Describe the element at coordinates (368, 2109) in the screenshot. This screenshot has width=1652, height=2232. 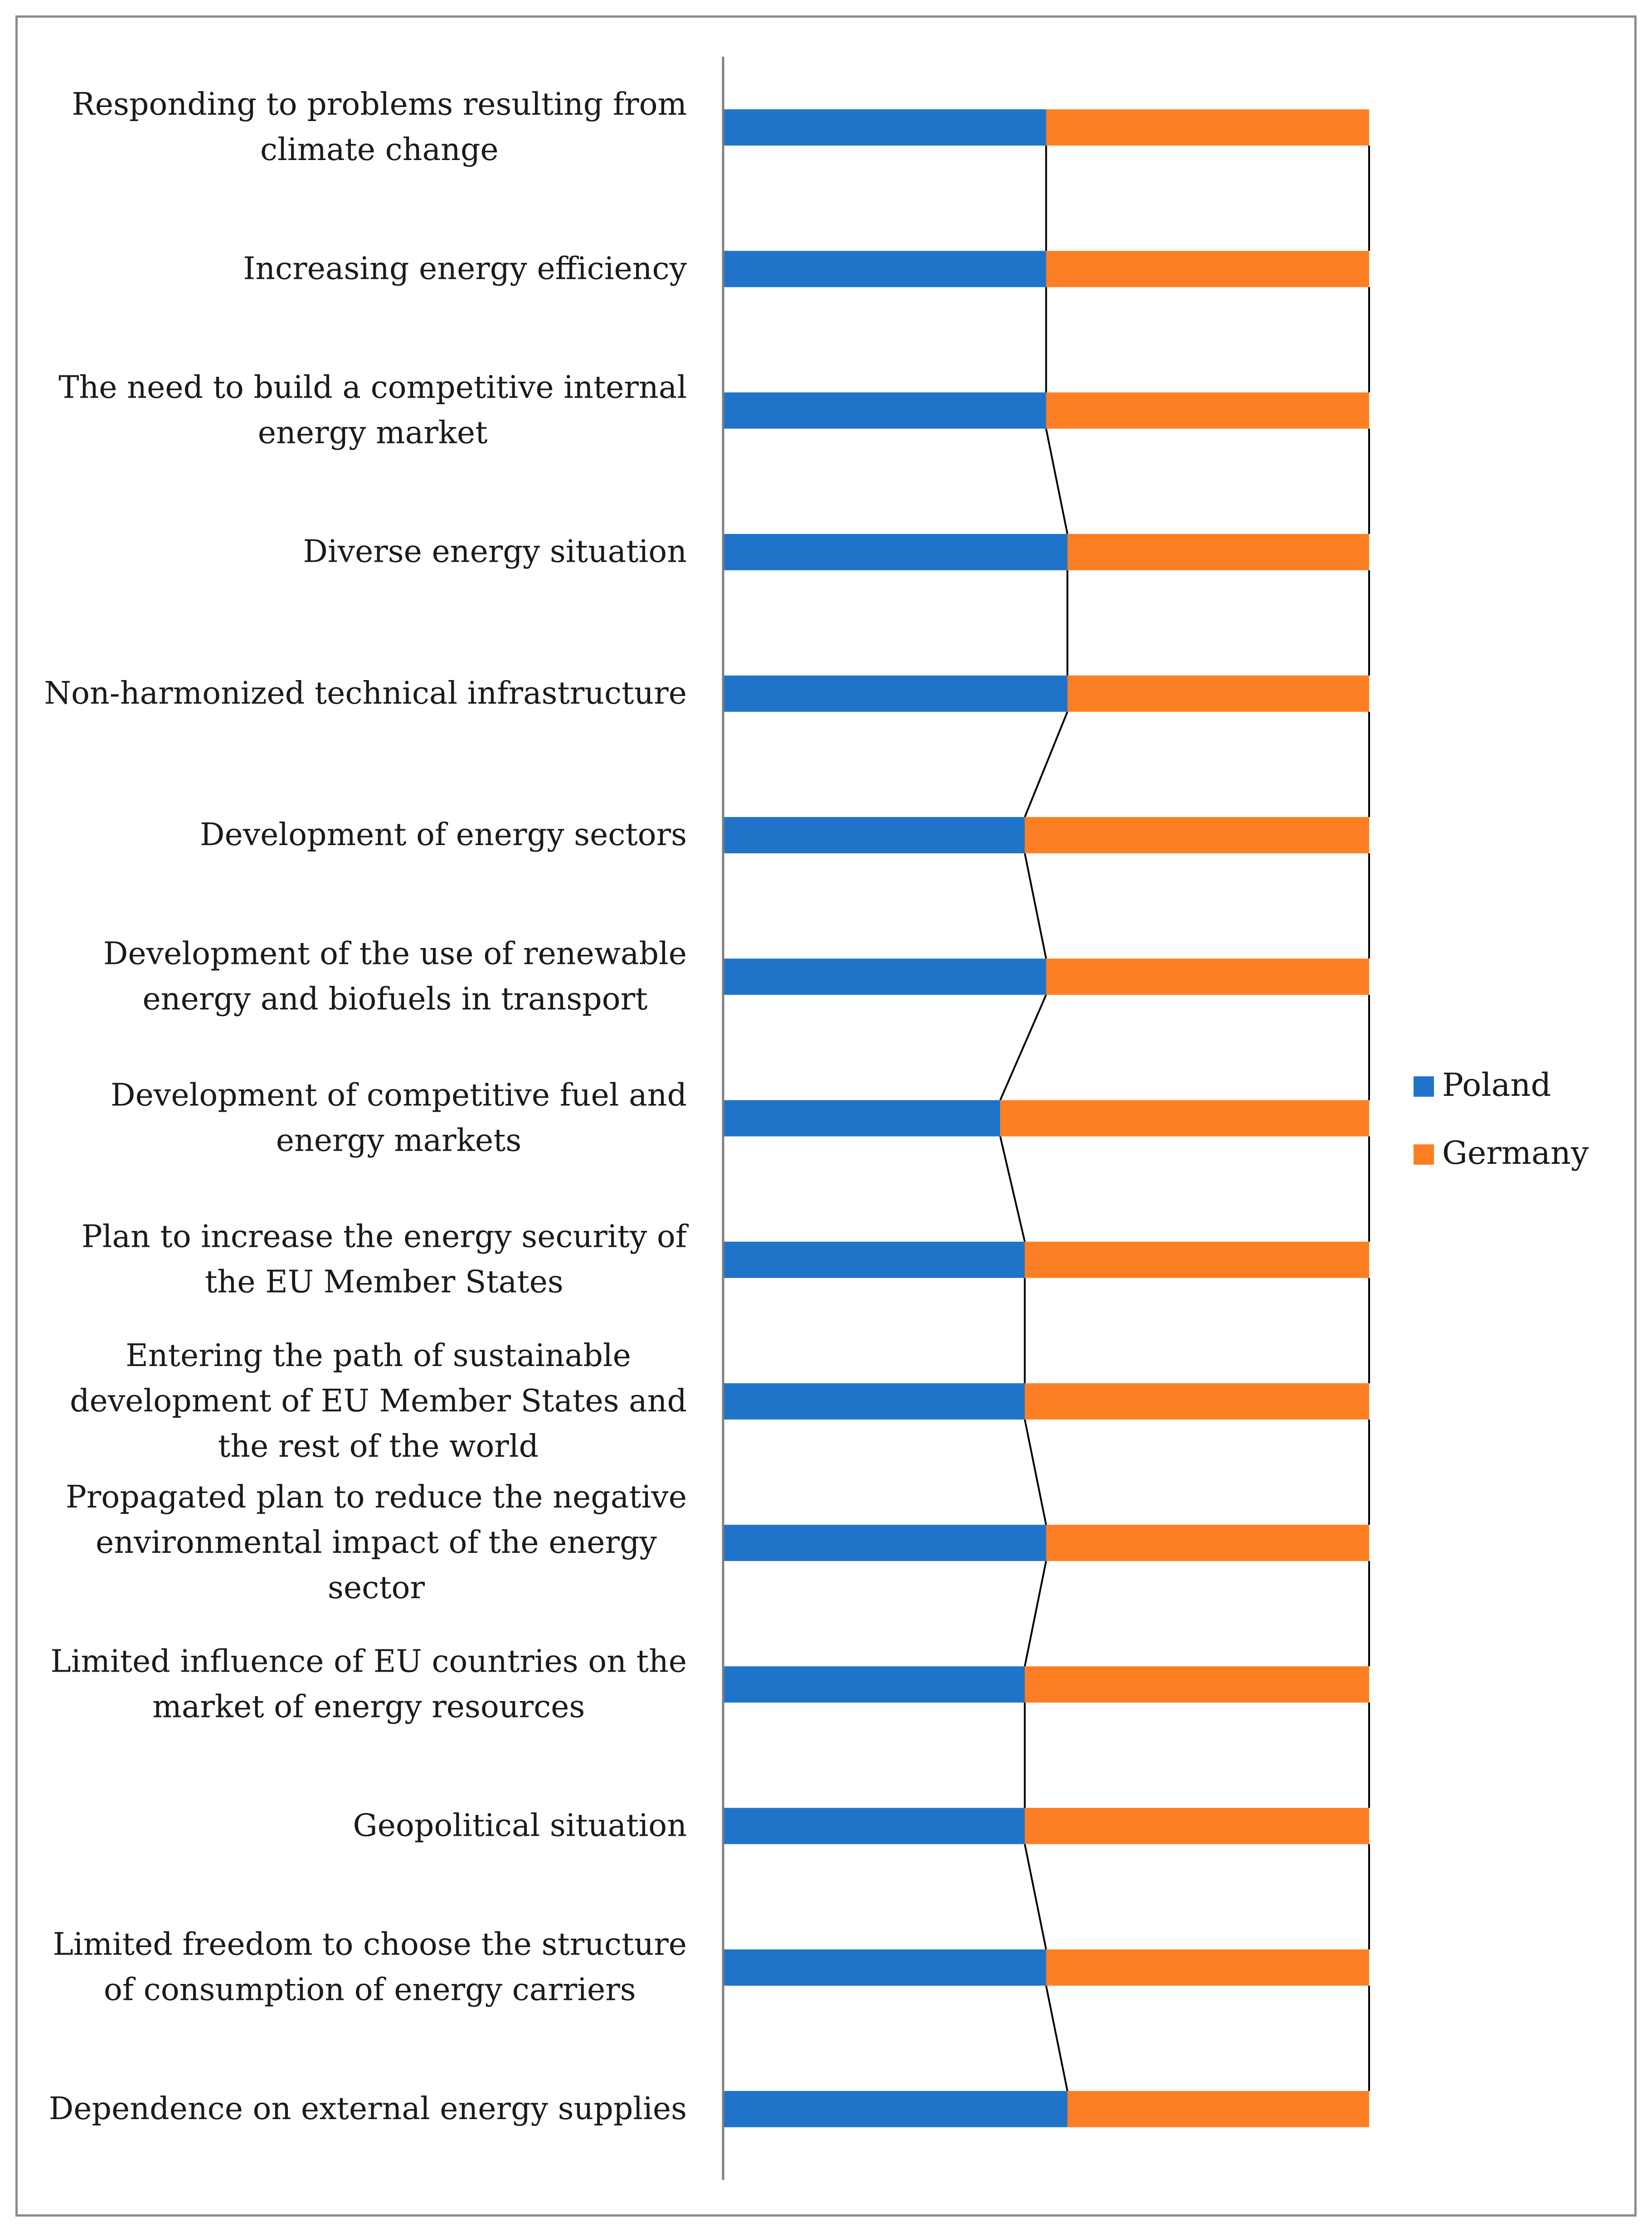
I see `category-label-15: Dependence on external energy supplies` at that location.